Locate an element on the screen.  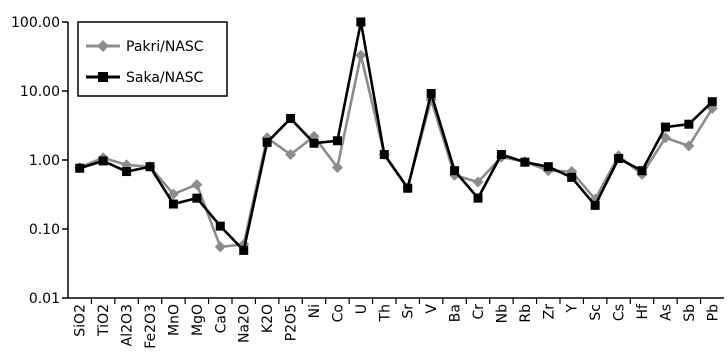
x-tick-label: Zr is located at coordinates (549, 312).